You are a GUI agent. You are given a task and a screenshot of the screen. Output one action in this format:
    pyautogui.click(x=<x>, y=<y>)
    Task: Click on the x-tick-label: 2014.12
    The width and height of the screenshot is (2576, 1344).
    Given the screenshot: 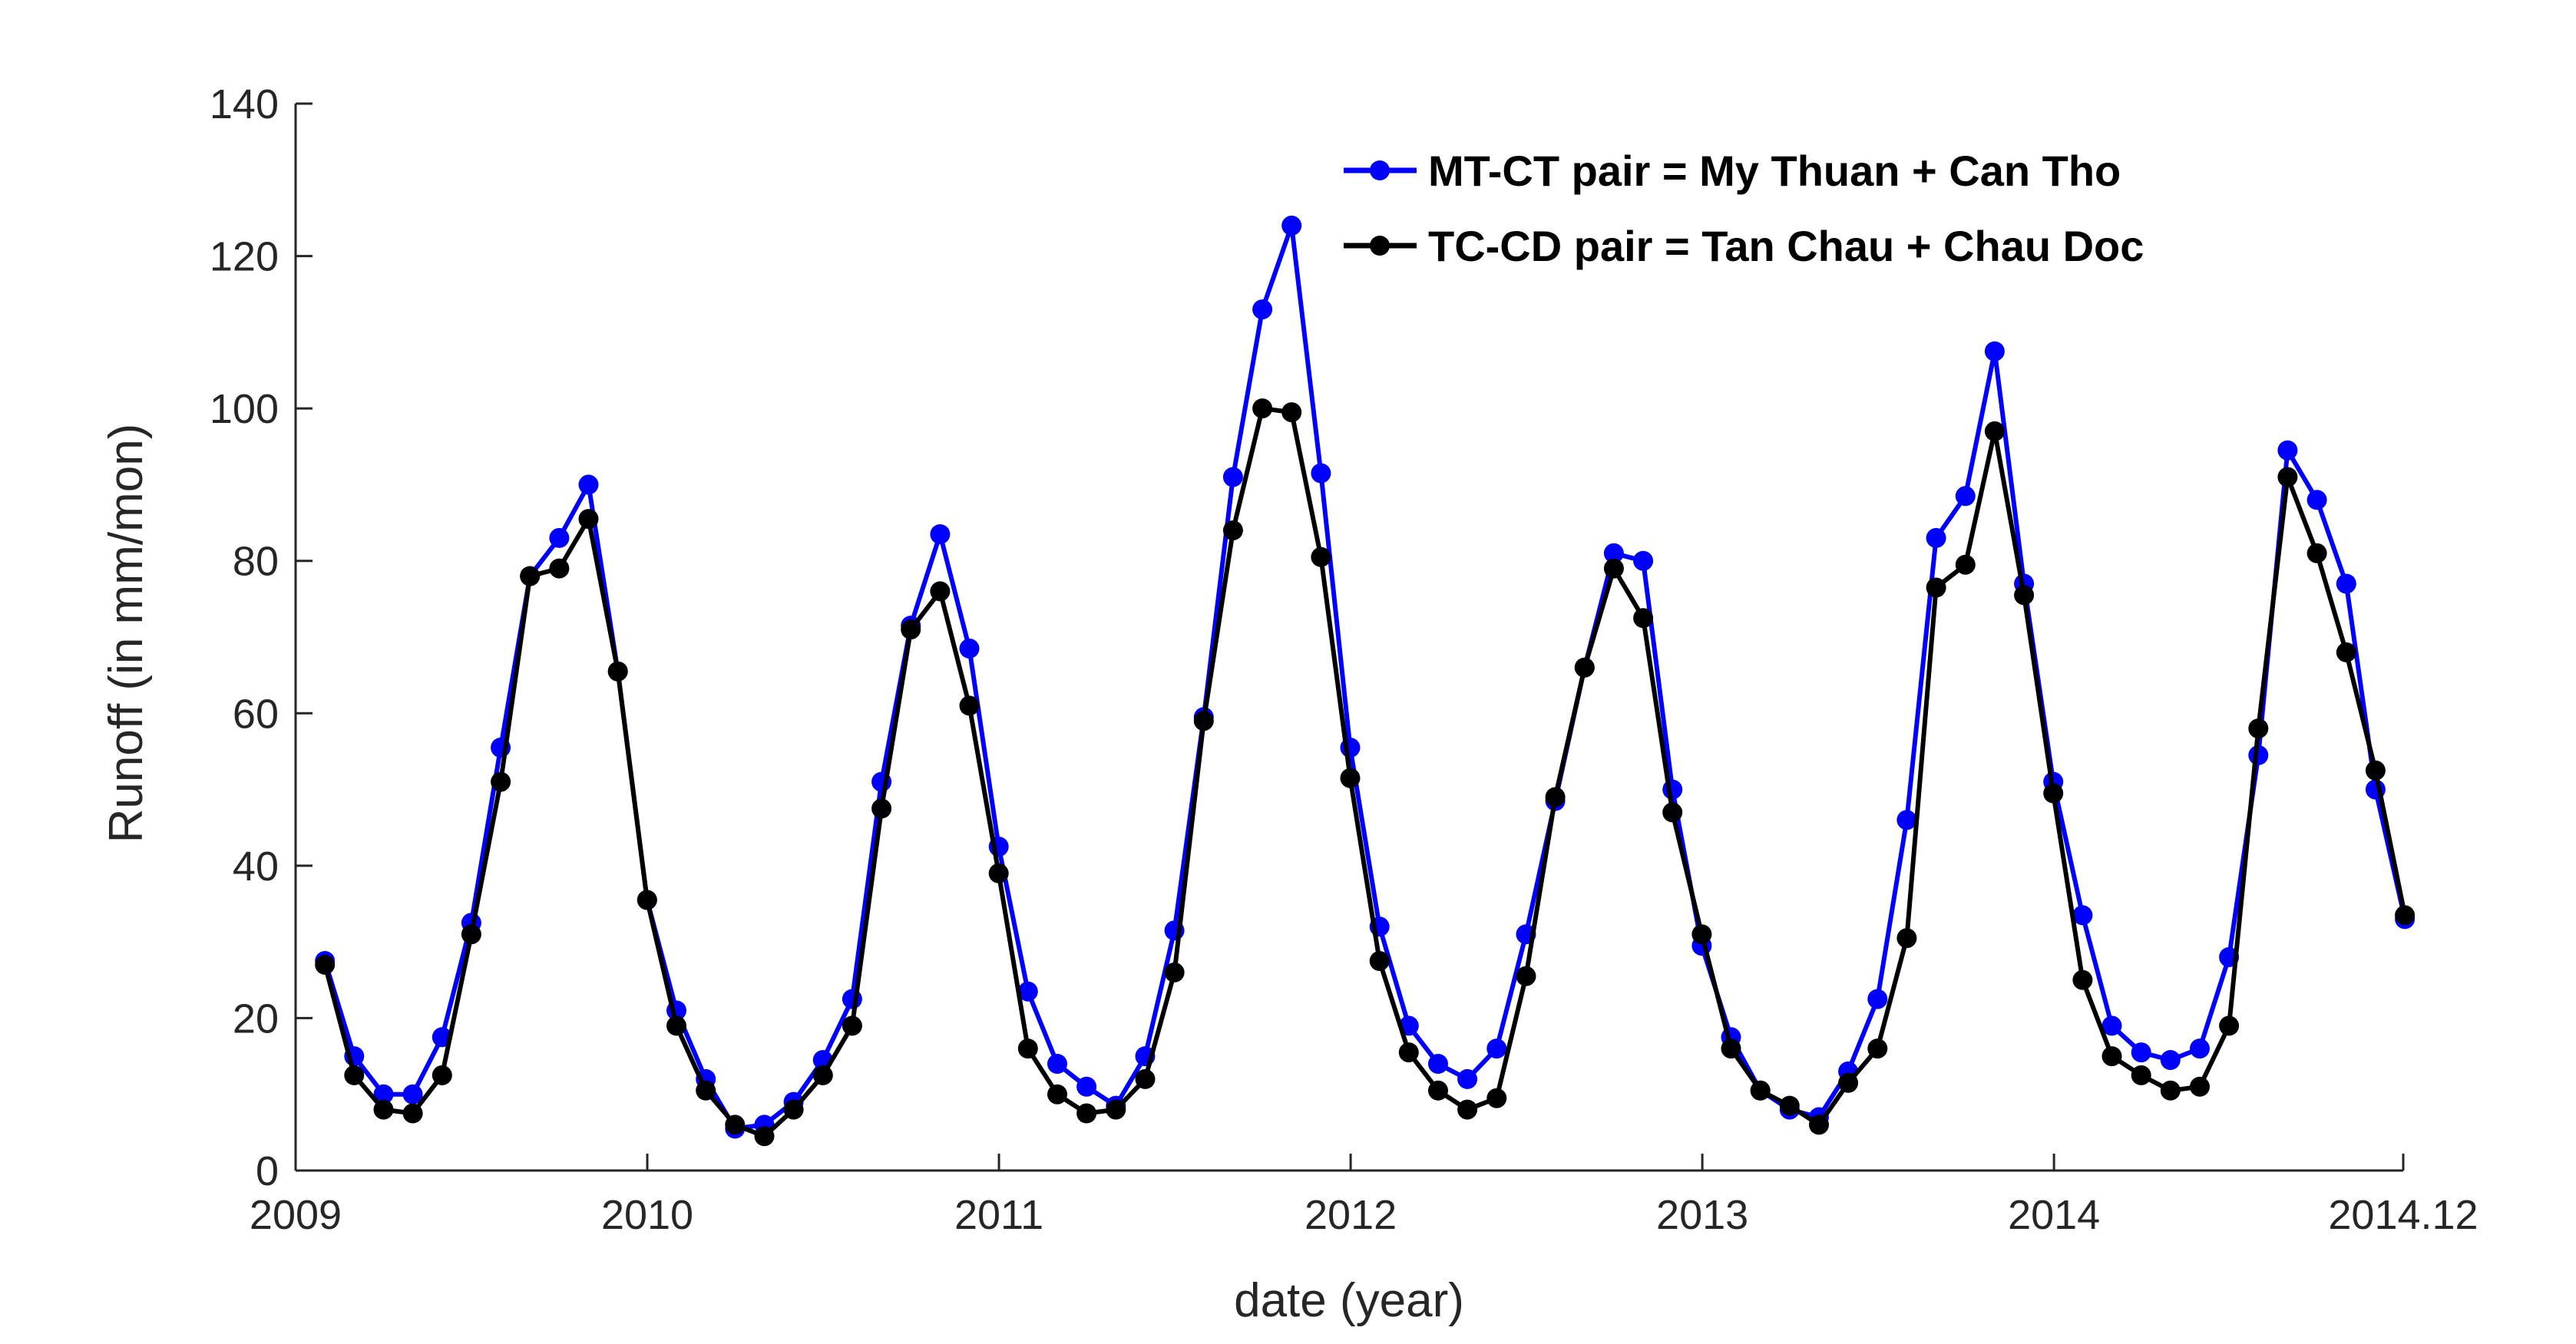 What is the action you would take?
    pyautogui.click(x=2403, y=1215)
    